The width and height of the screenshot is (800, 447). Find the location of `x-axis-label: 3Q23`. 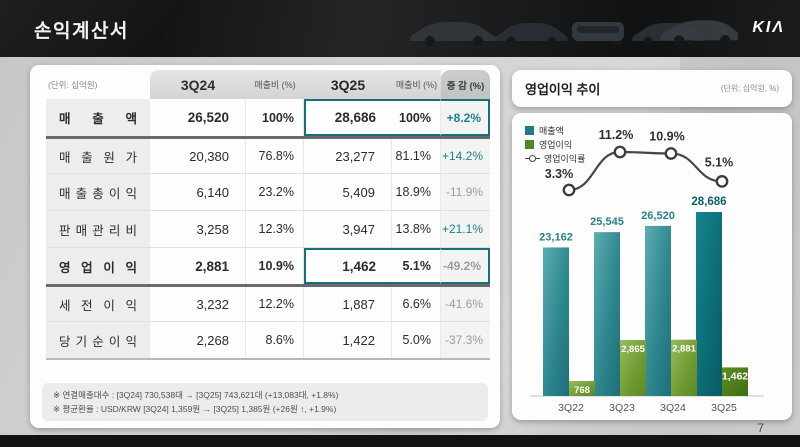

x-axis-label: 3Q23 is located at coordinates (622, 408).